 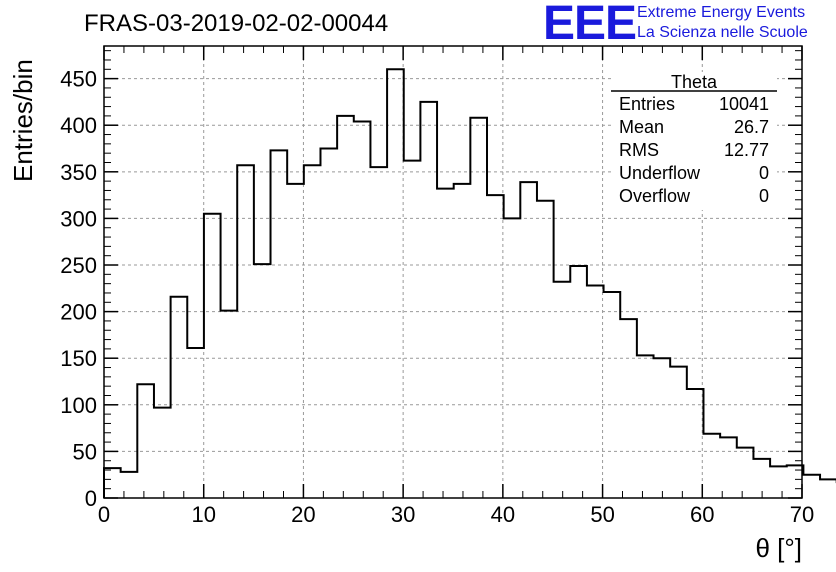 What do you see at coordinates (78, 358) in the screenshot?
I see `y-tick-label: 150` at bounding box center [78, 358].